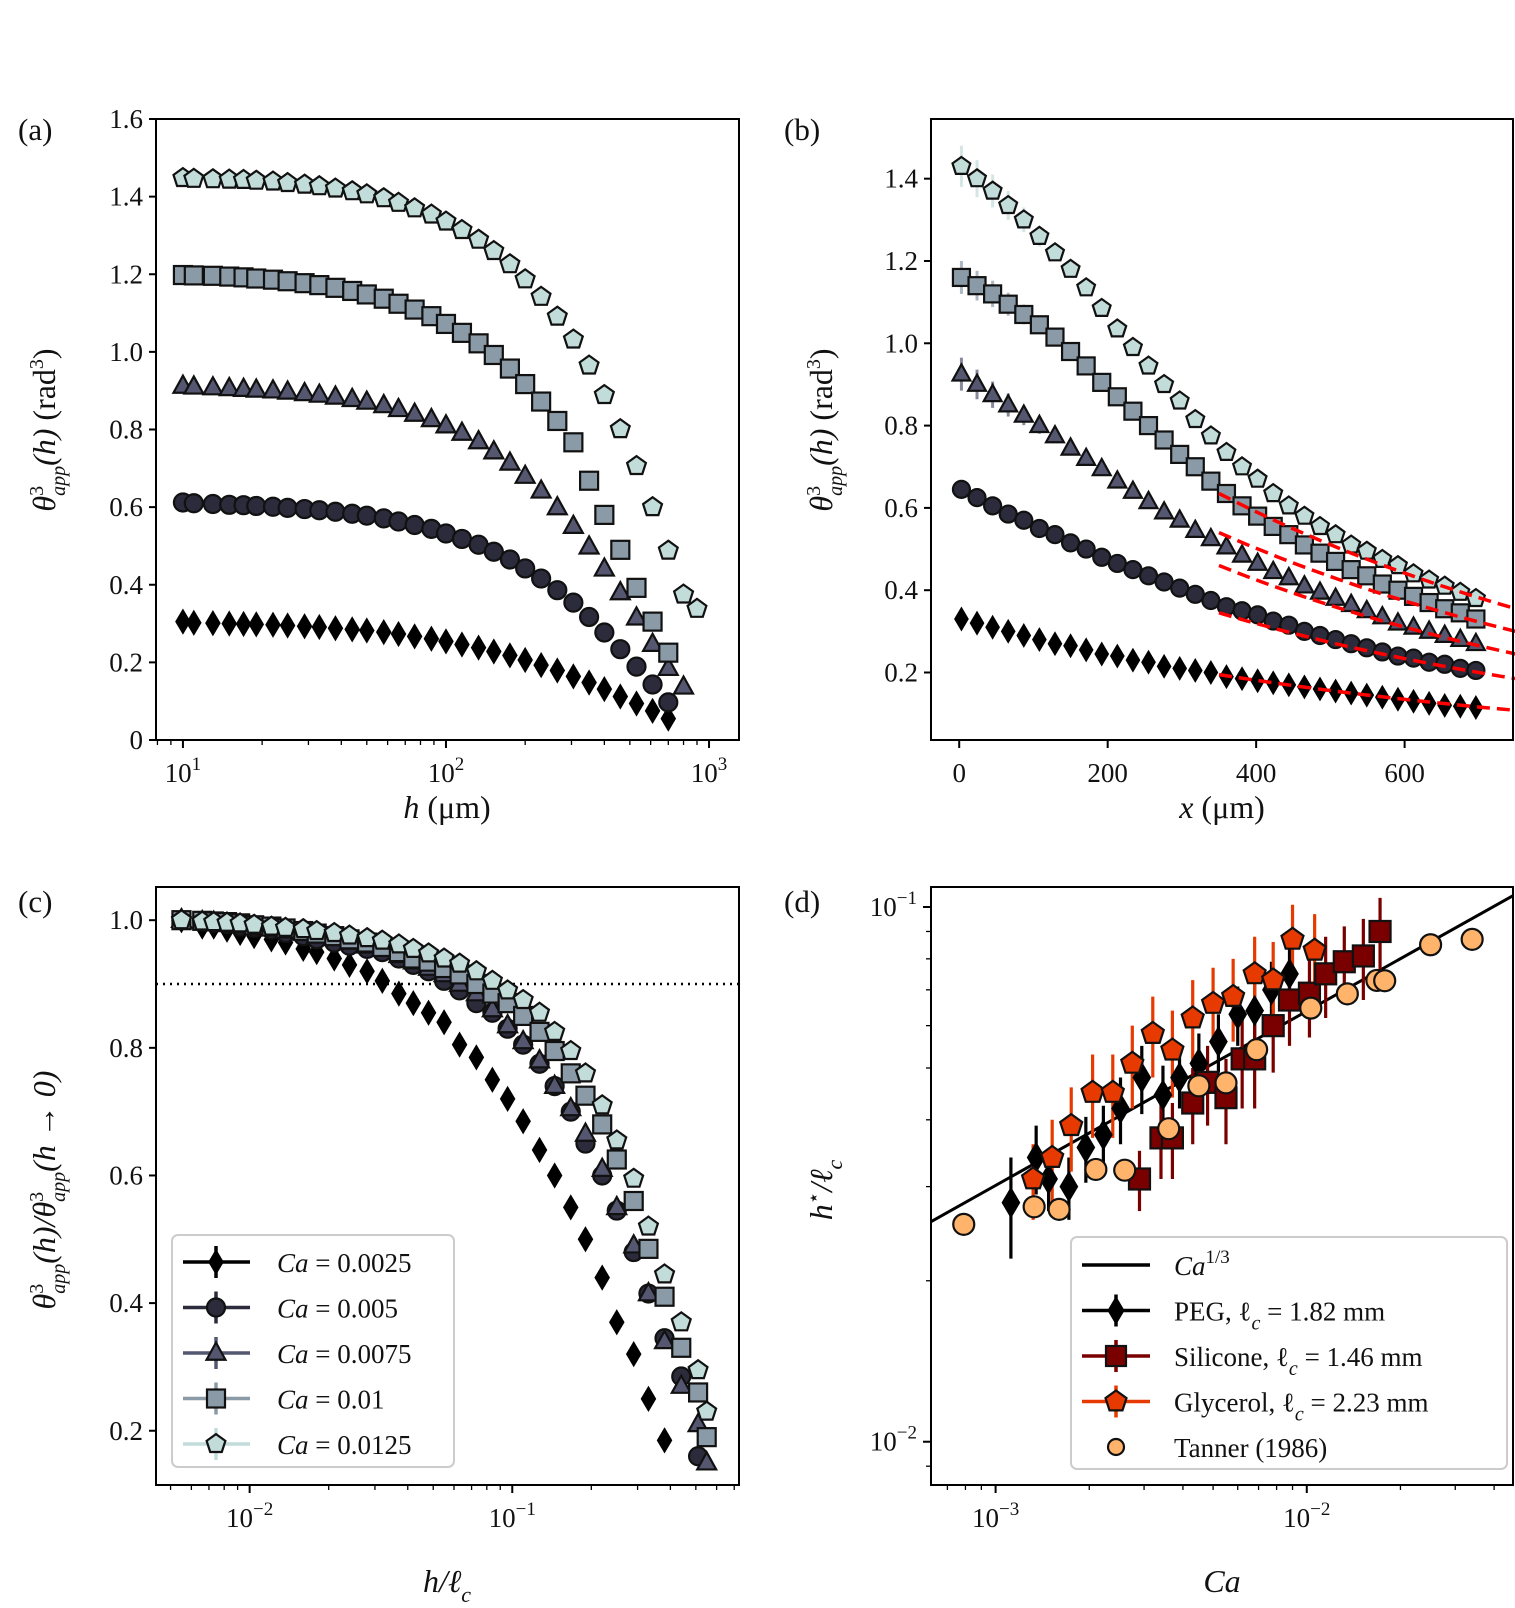 This screenshot has width=1515, height=1608. I want to click on x-tick-label: 200, so click(1107, 773).